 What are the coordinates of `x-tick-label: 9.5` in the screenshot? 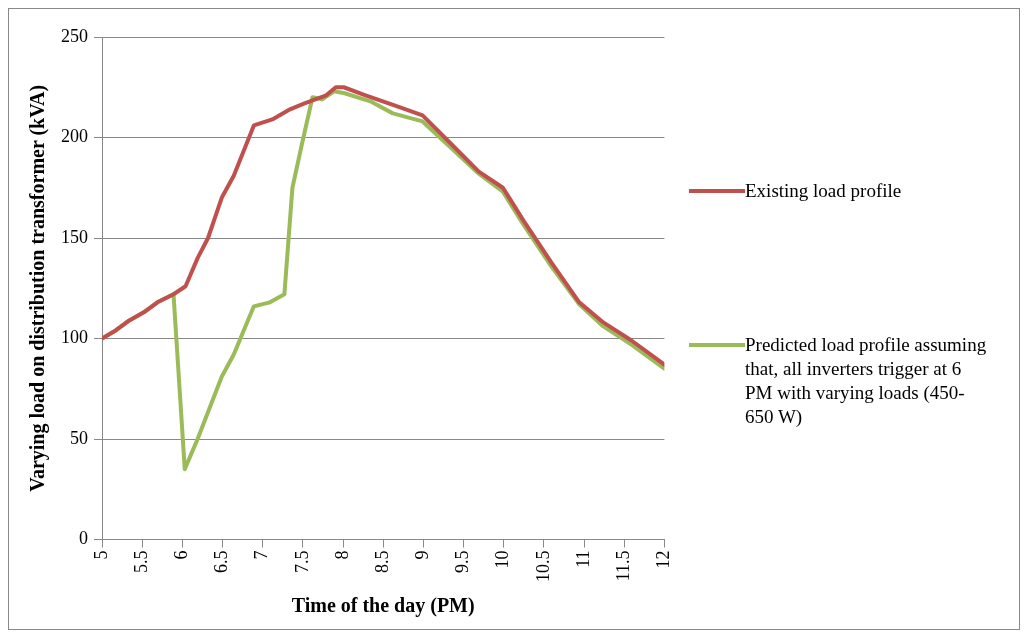 It's located at (462, 561).